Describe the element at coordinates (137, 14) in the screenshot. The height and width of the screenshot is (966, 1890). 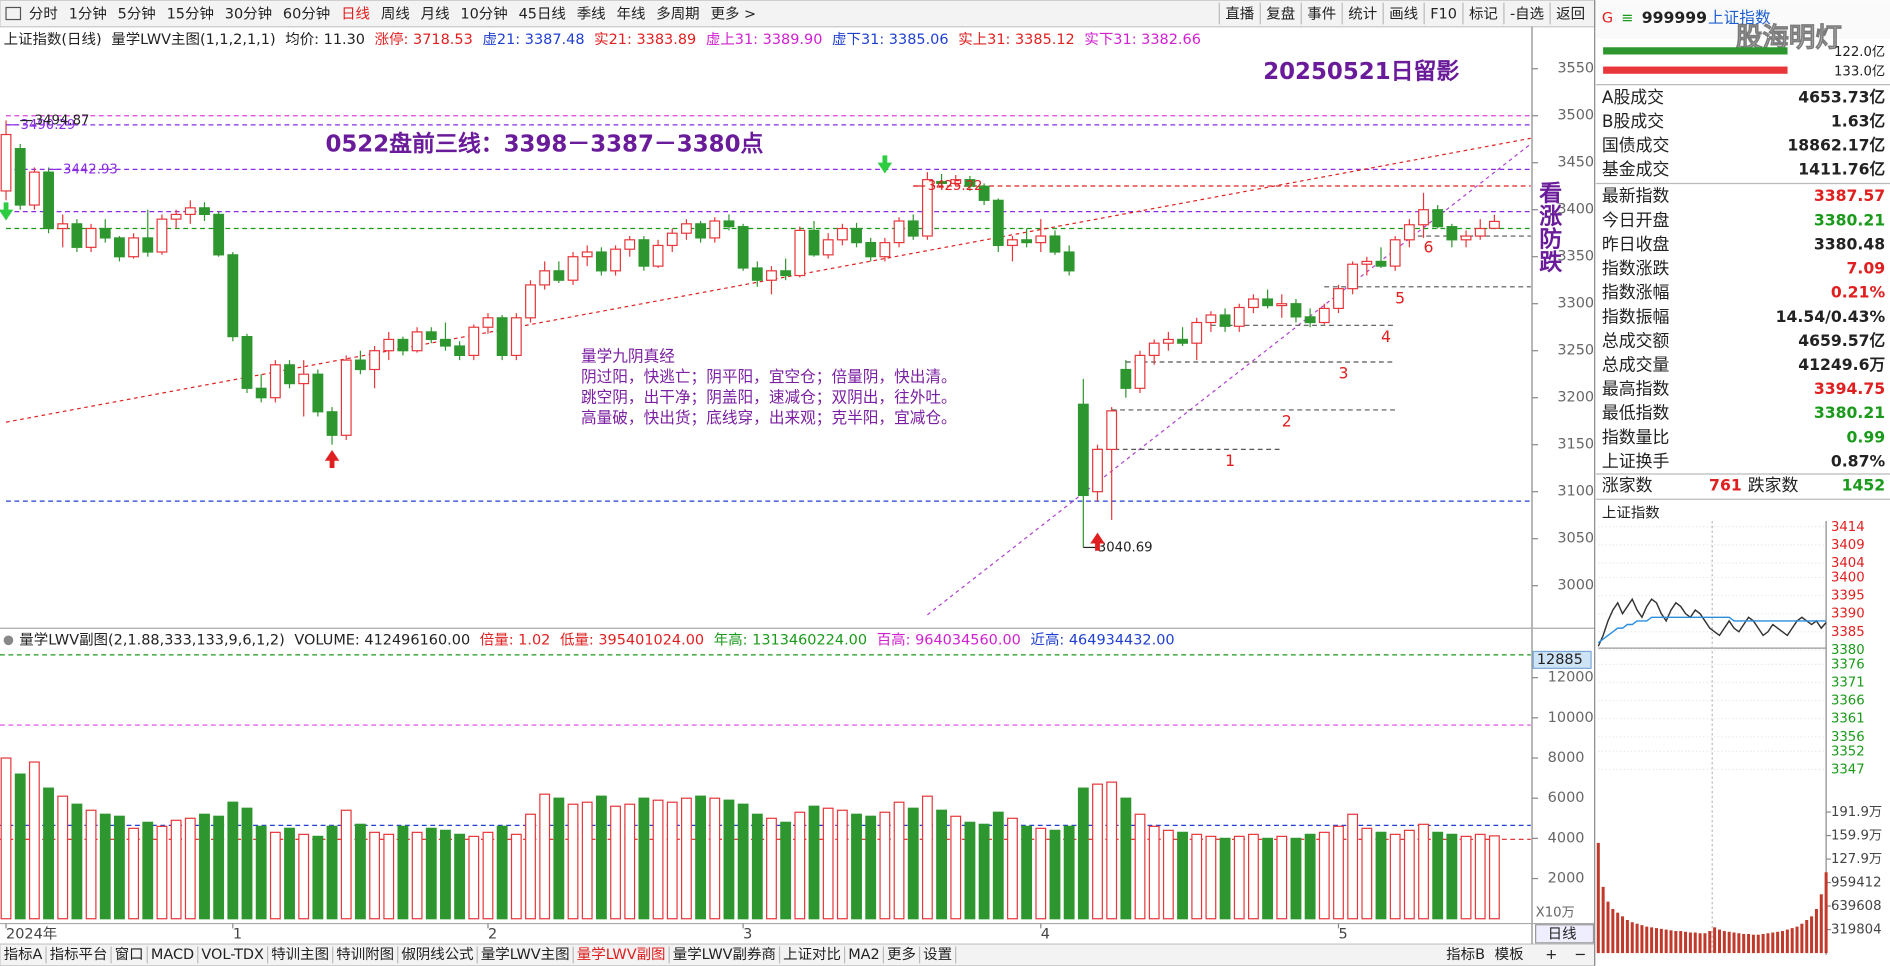
I see `period-tab: 5分钟` at that location.